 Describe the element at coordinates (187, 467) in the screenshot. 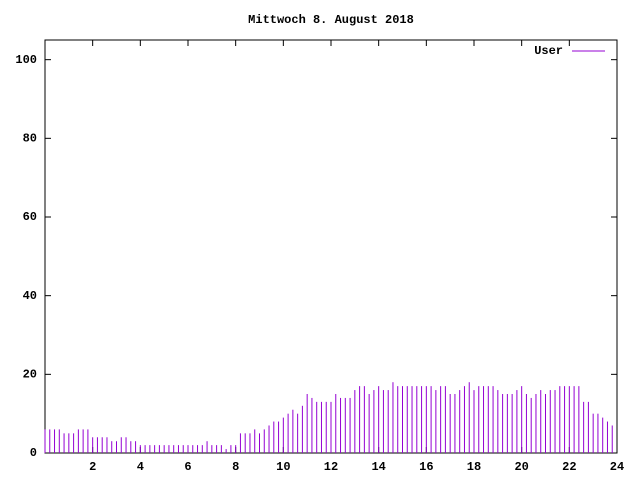

I see `x-tick-label: 6` at that location.